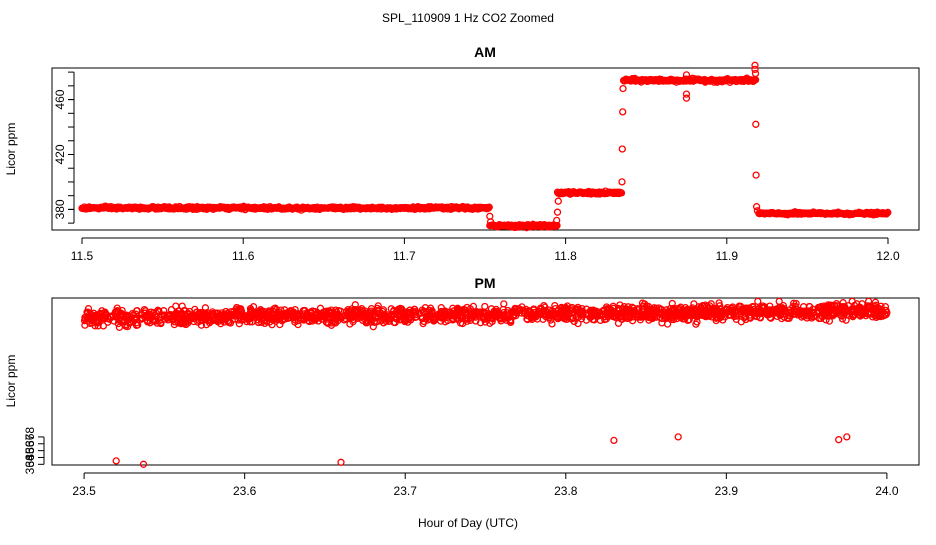  What do you see at coordinates (566, 491) in the screenshot?
I see `pm-x-tick-label: 23.8` at bounding box center [566, 491].